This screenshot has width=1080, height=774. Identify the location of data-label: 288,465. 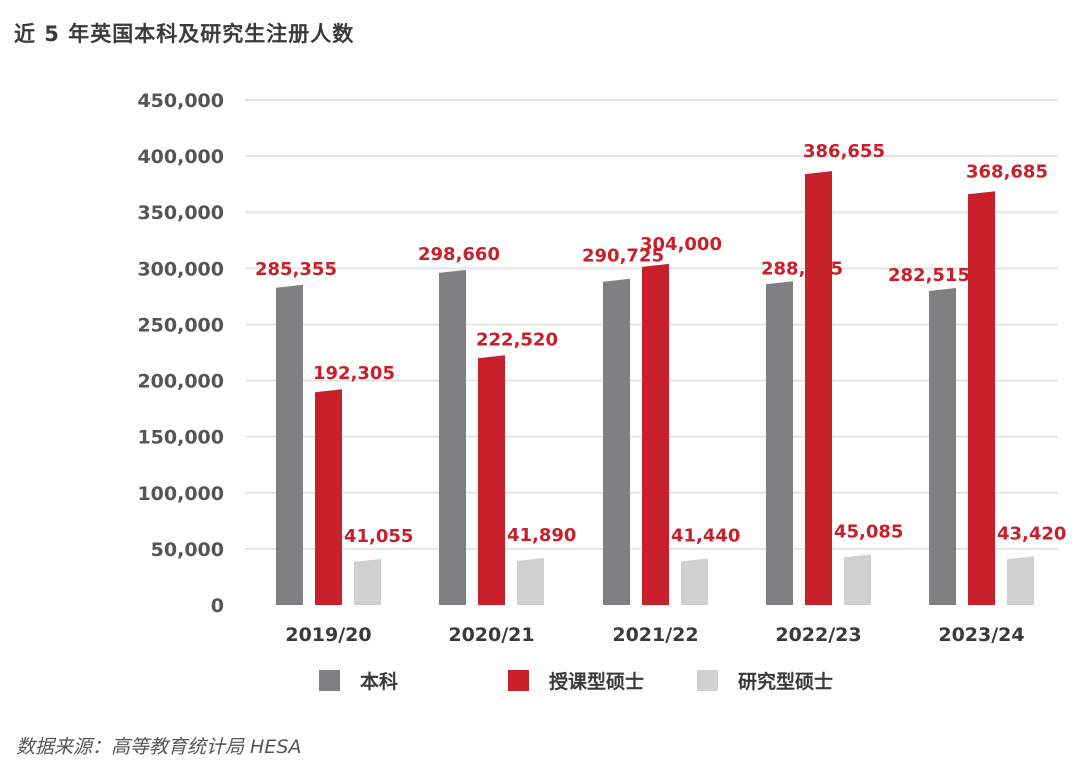
(802, 268).